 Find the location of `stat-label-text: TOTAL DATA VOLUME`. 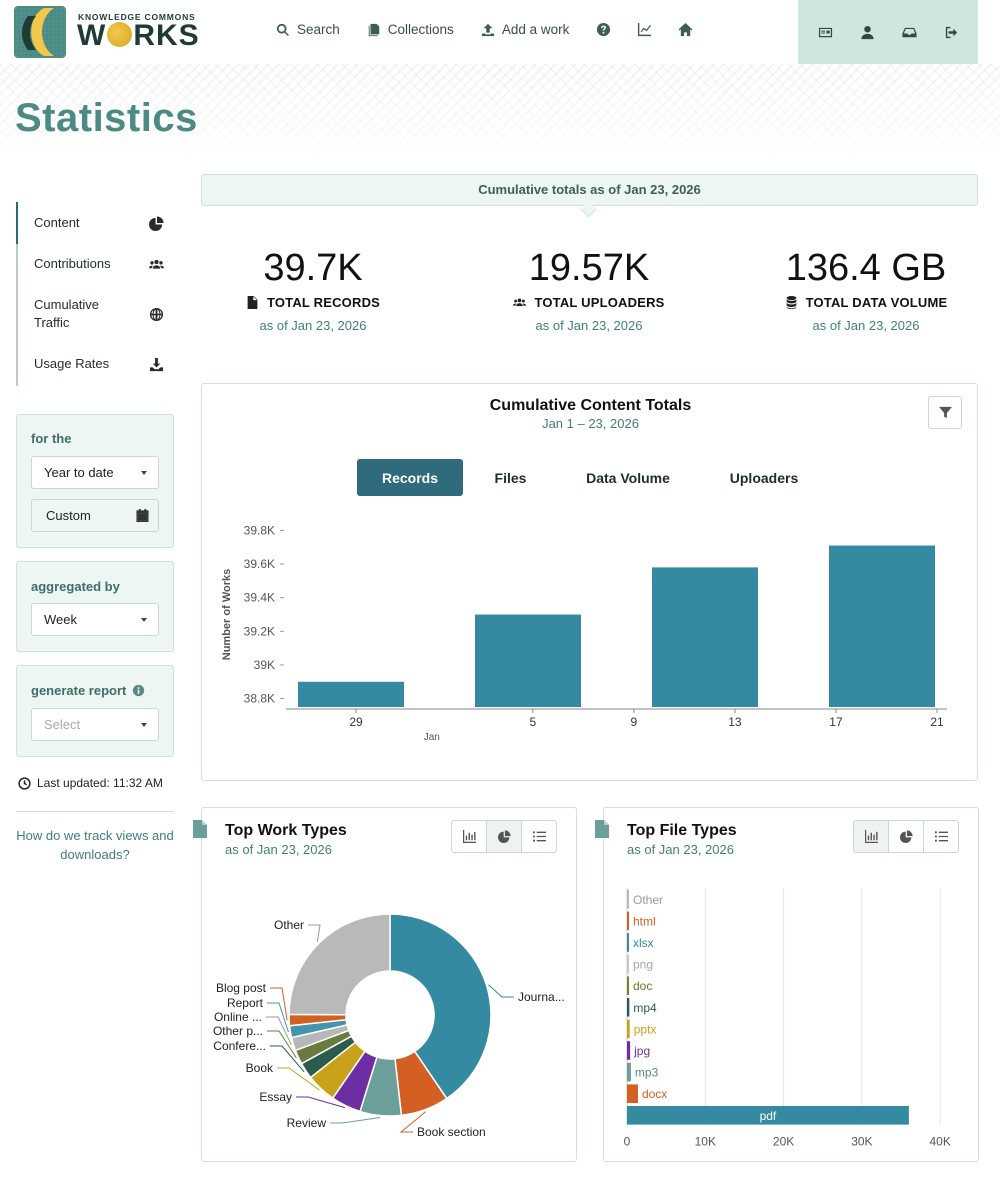

stat-label-text: TOTAL DATA VOLUME is located at coordinates (876, 302).